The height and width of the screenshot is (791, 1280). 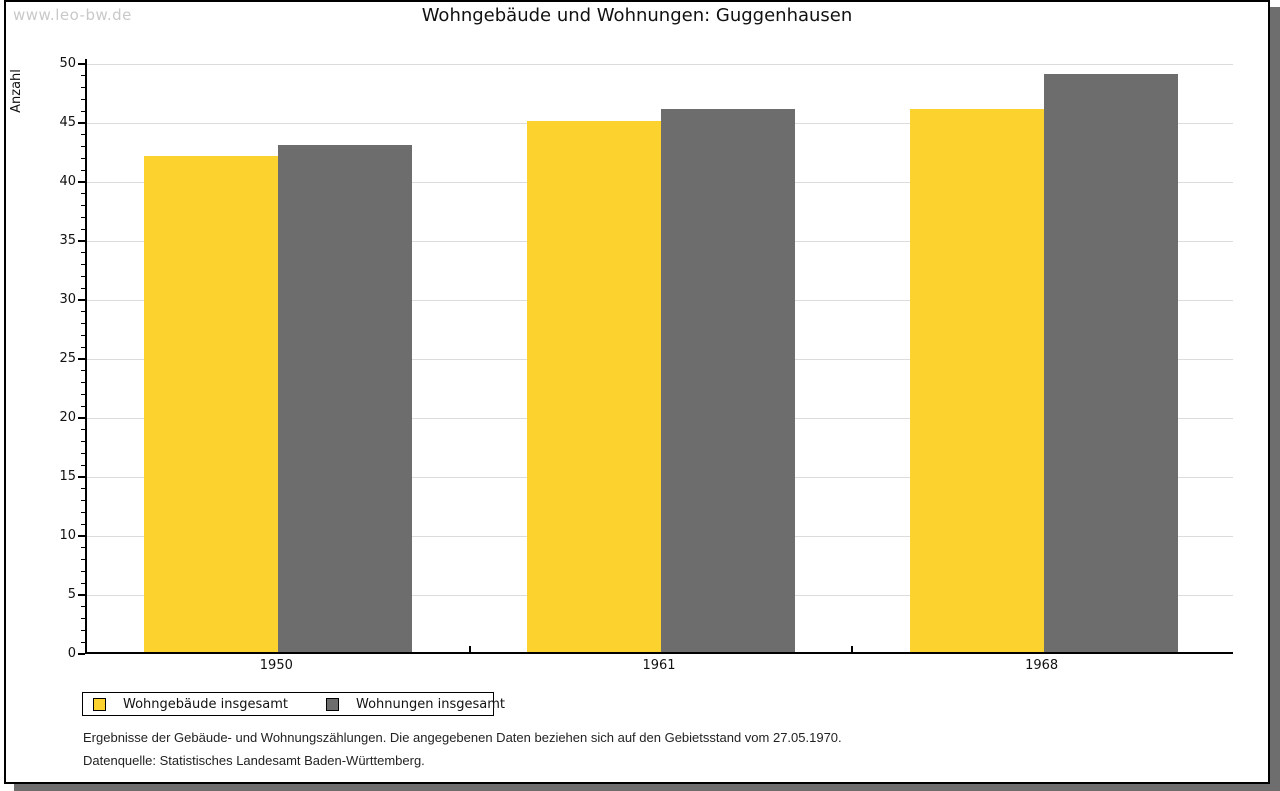 What do you see at coordinates (67, 299) in the screenshot?
I see `y-tick-label: 30` at bounding box center [67, 299].